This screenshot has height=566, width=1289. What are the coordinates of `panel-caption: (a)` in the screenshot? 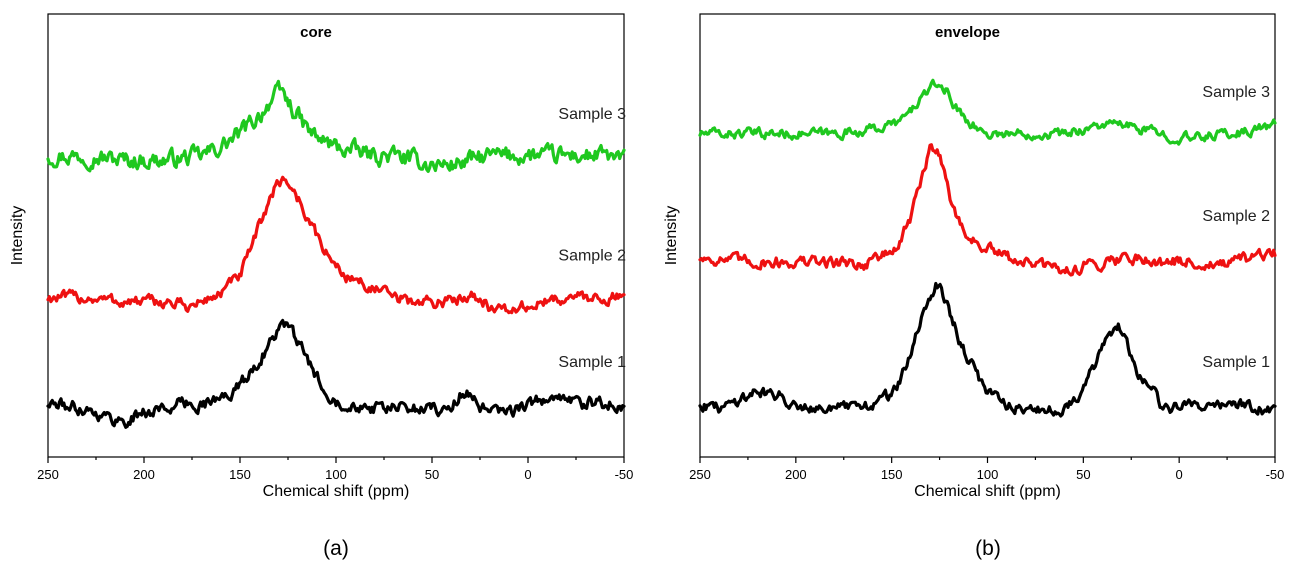 It's located at (336, 548).